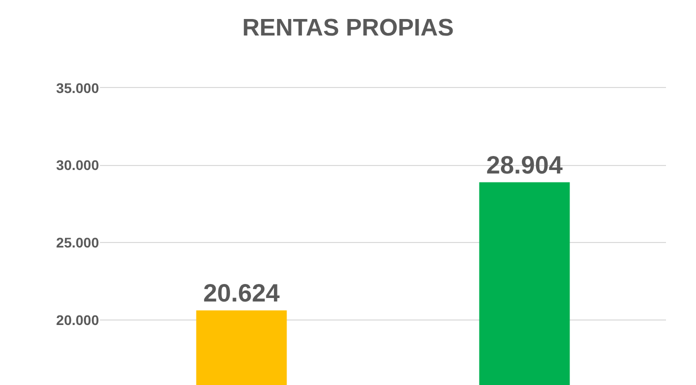  I want to click on data-label: 28.904, so click(524, 165).